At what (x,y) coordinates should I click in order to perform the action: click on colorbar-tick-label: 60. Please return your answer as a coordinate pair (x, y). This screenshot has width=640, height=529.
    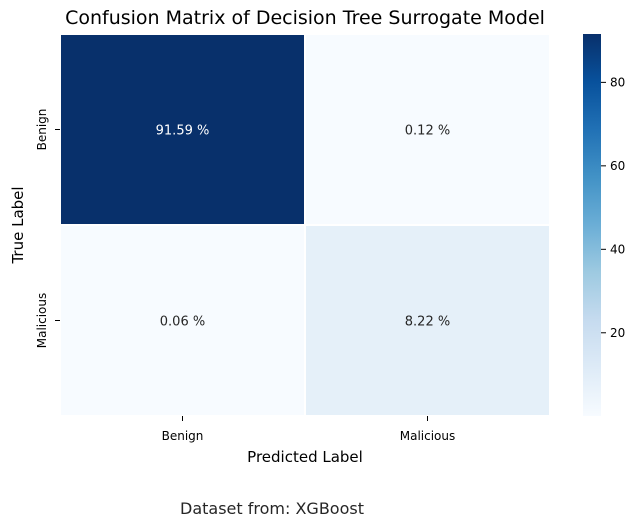
    Looking at the image, I should click on (617, 166).